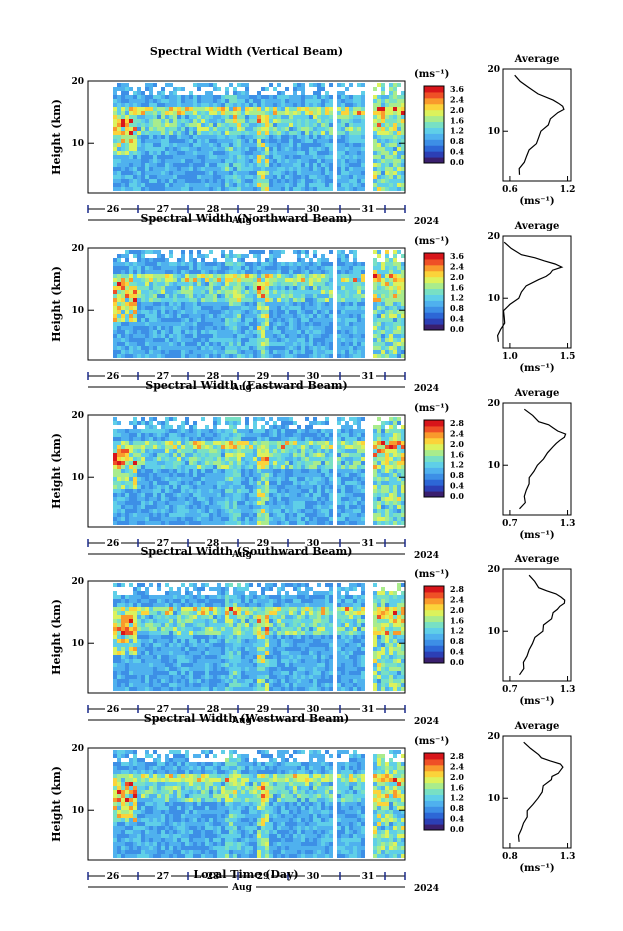 This screenshot has width=623, height=931. What do you see at coordinates (213, 377) in the screenshot?
I see `x-tick-label: 28` at bounding box center [213, 377].